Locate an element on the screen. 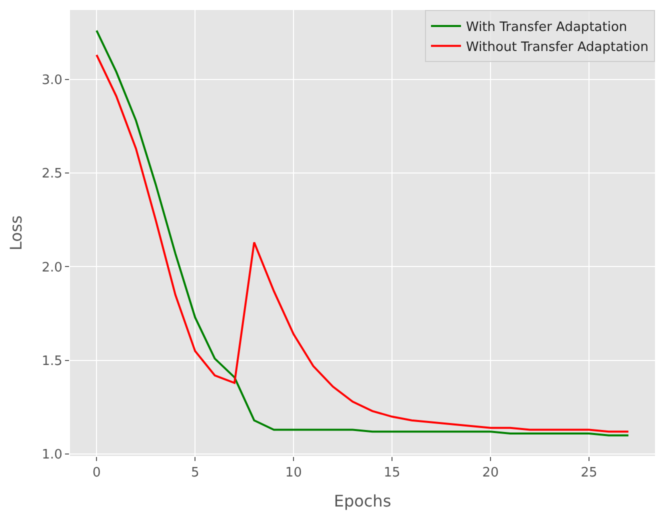 This screenshot has height=511, width=660. x-tick-label: 15 is located at coordinates (392, 473).